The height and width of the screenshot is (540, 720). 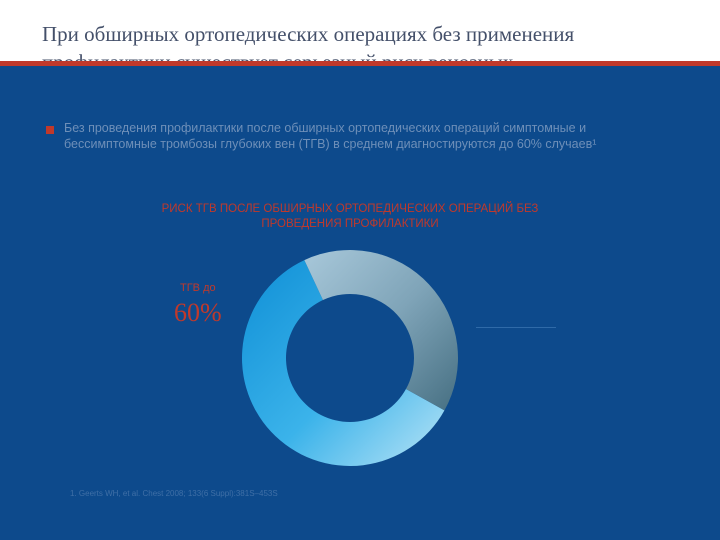 What do you see at coordinates (516, 327) in the screenshot?
I see `leader-line` at bounding box center [516, 327].